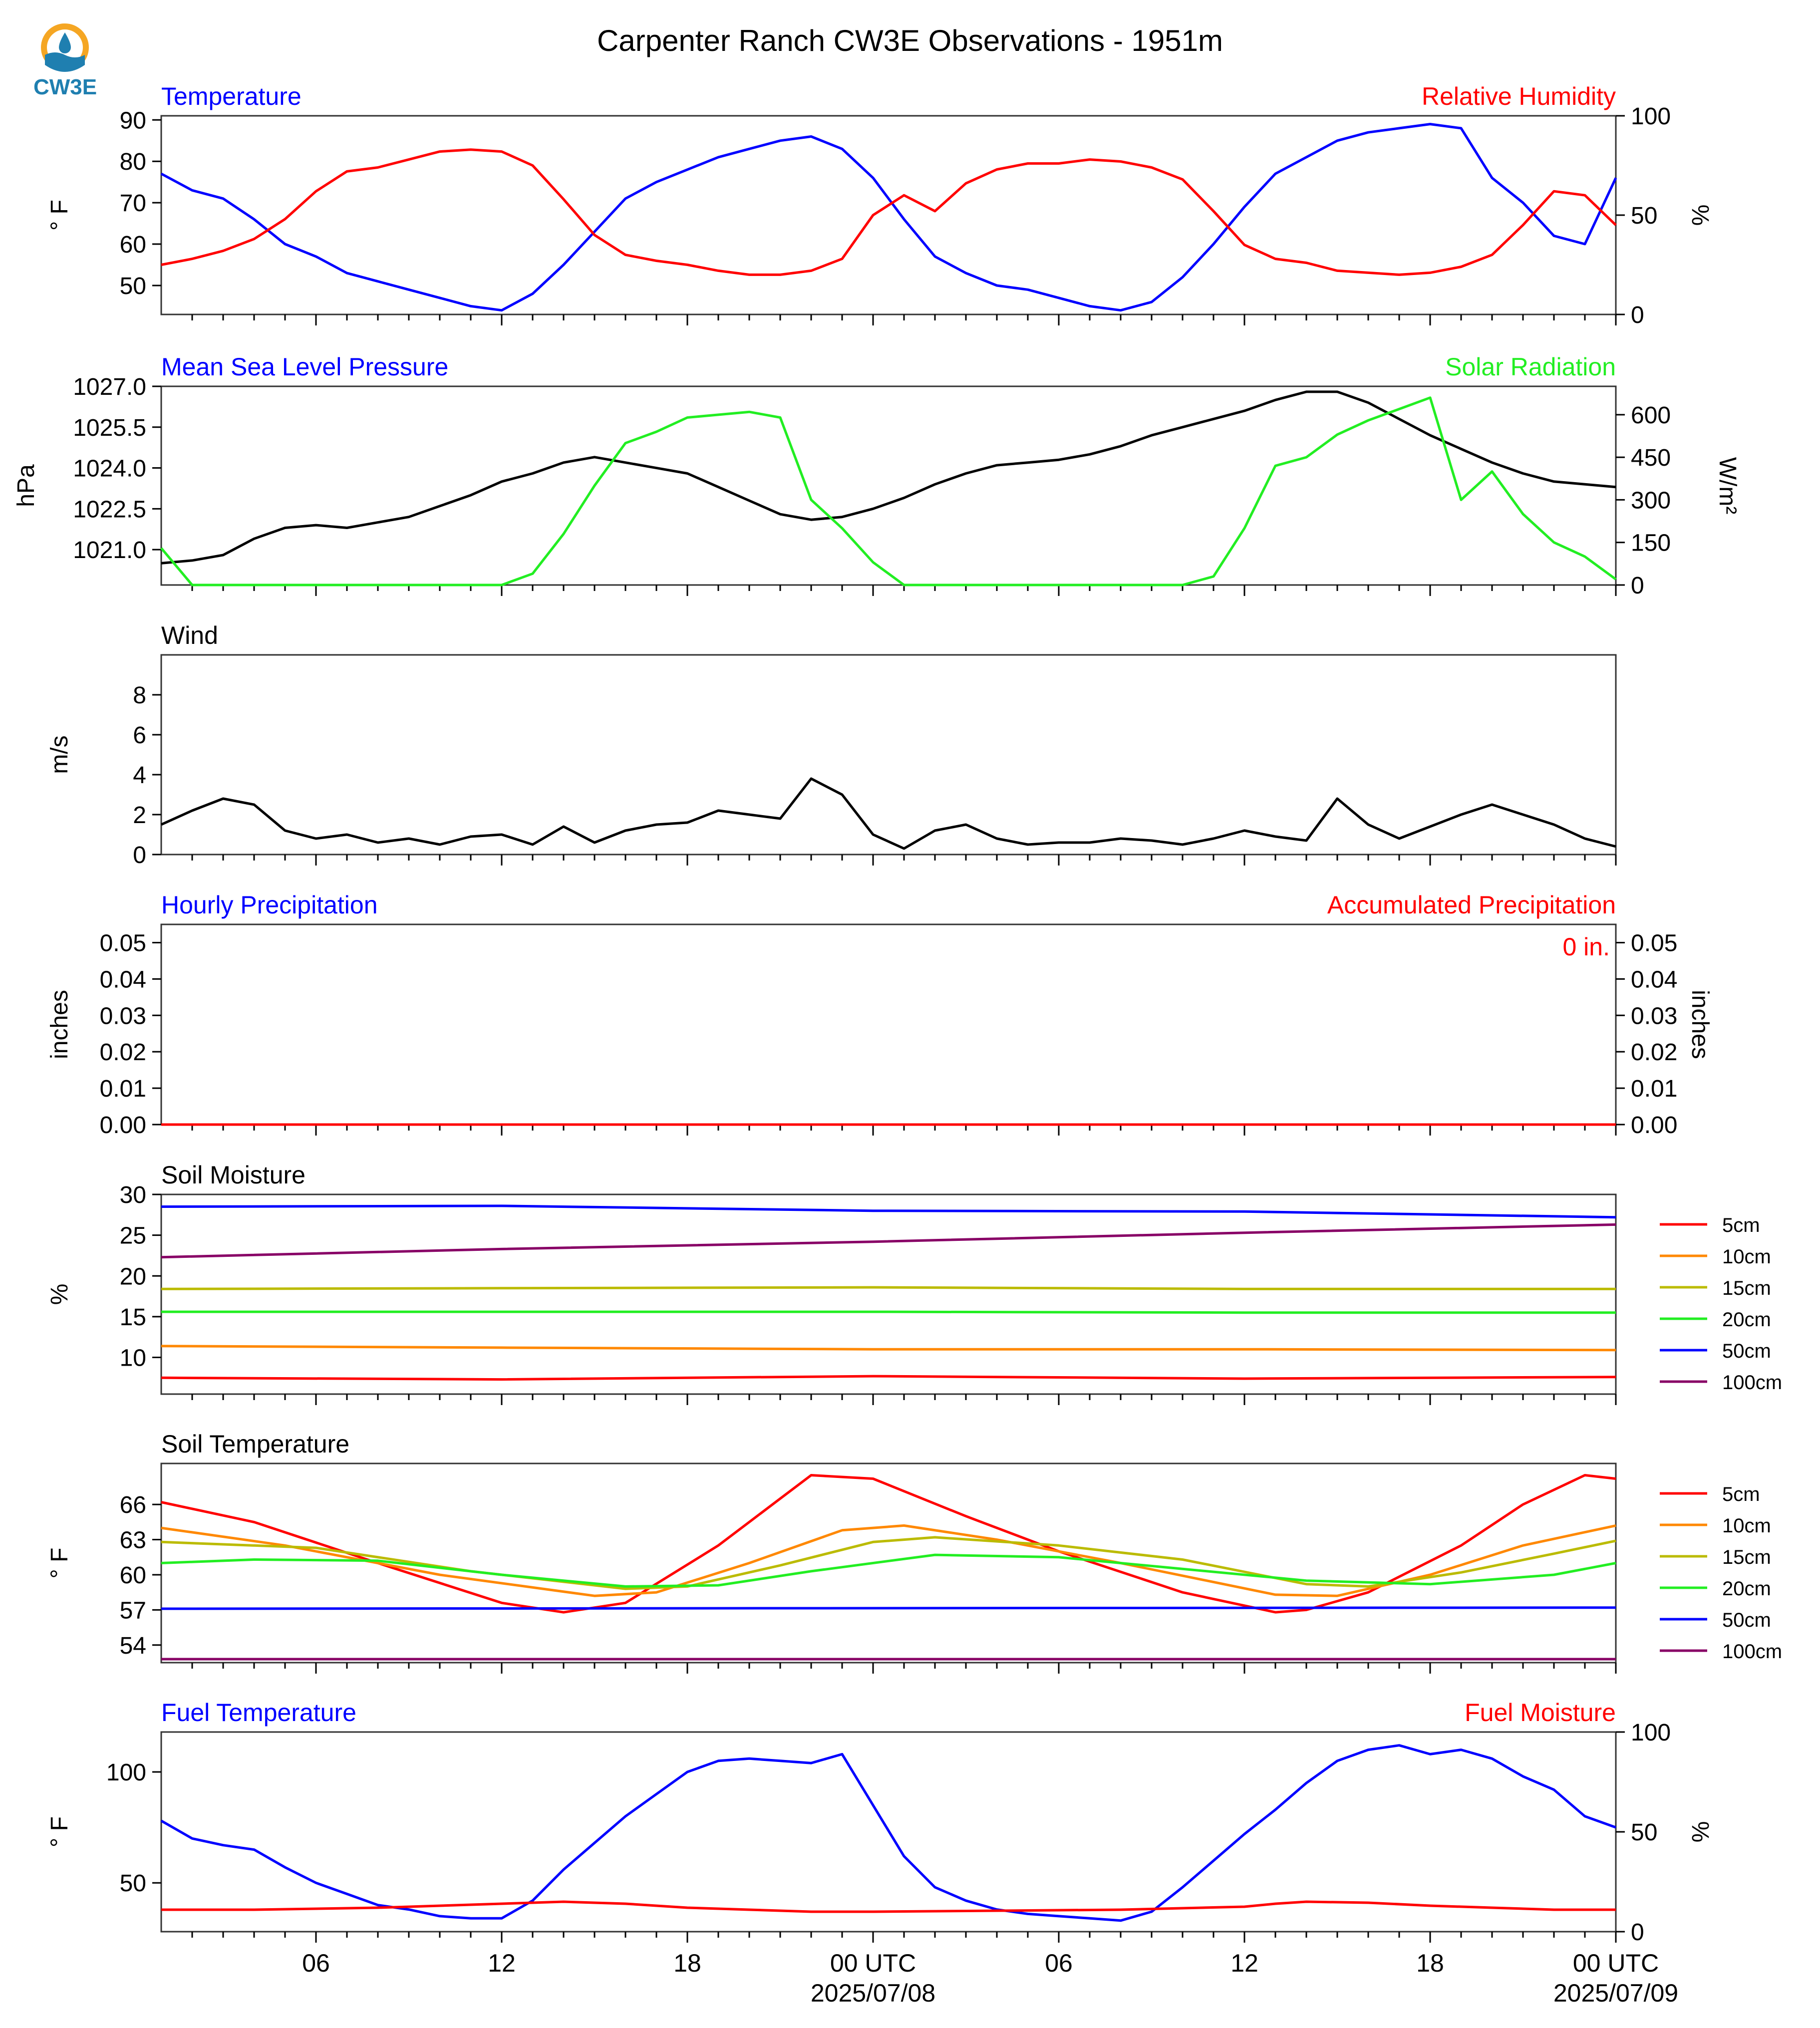 The image size is (1820, 2028). Describe the element at coordinates (888, 1241) in the screenshot. I see `series-line-100cm` at that location.